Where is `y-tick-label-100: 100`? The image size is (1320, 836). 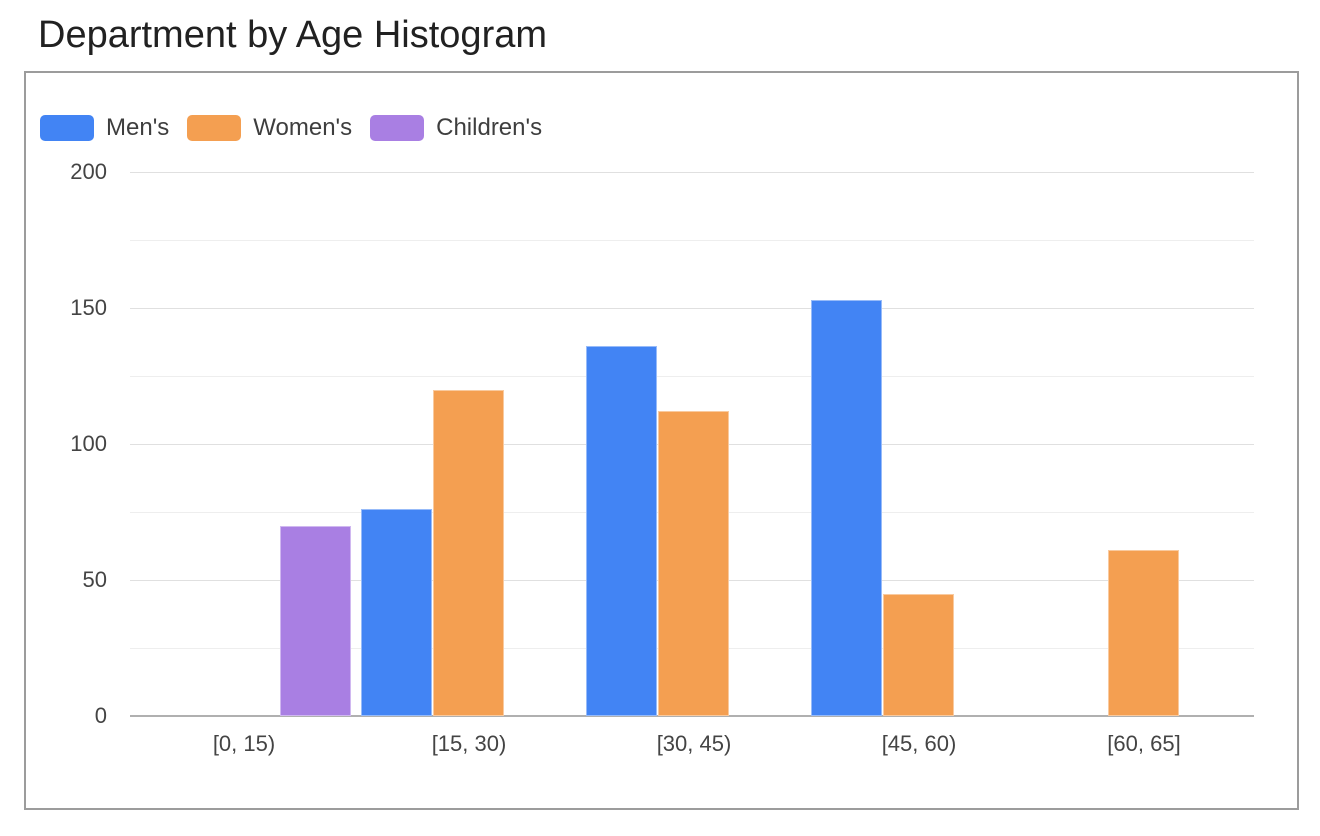 y-tick-label-100: 100 is located at coordinates (88, 443).